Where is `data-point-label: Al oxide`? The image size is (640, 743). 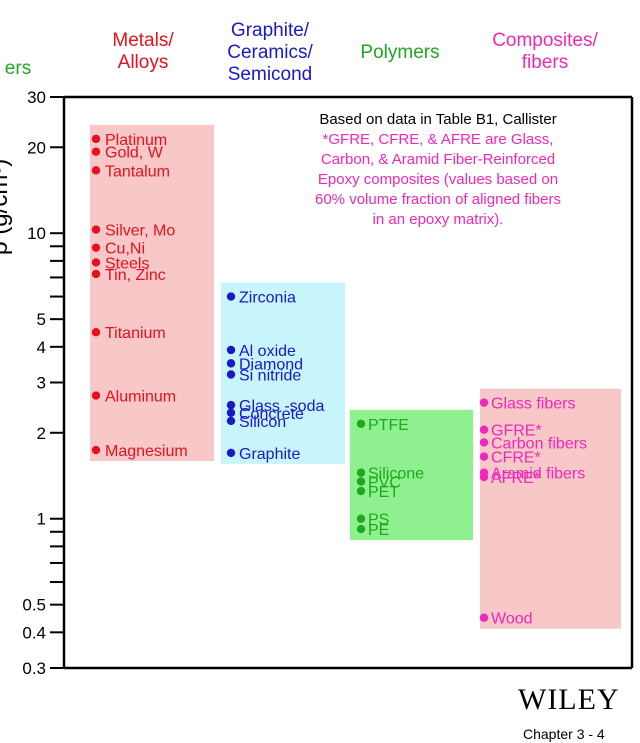
data-point-label: Al oxide is located at coordinates (267, 351).